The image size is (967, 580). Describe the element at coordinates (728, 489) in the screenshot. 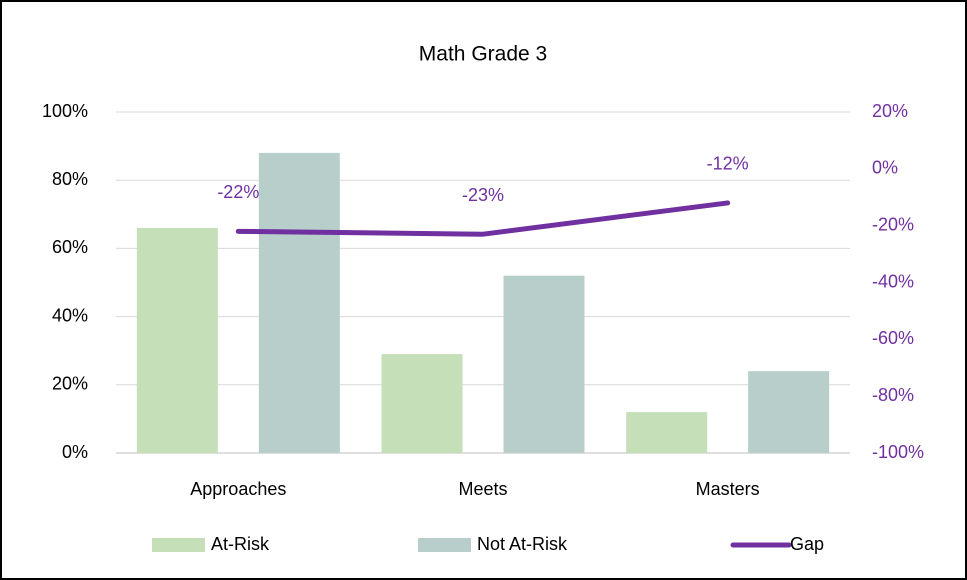

I see `x-tick-label: Masters` at that location.